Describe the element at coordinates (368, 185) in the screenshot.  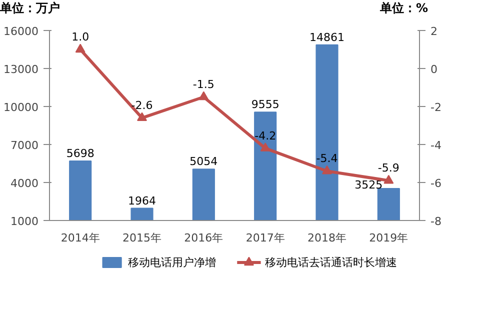
I see `data-label: 3525` at that location.